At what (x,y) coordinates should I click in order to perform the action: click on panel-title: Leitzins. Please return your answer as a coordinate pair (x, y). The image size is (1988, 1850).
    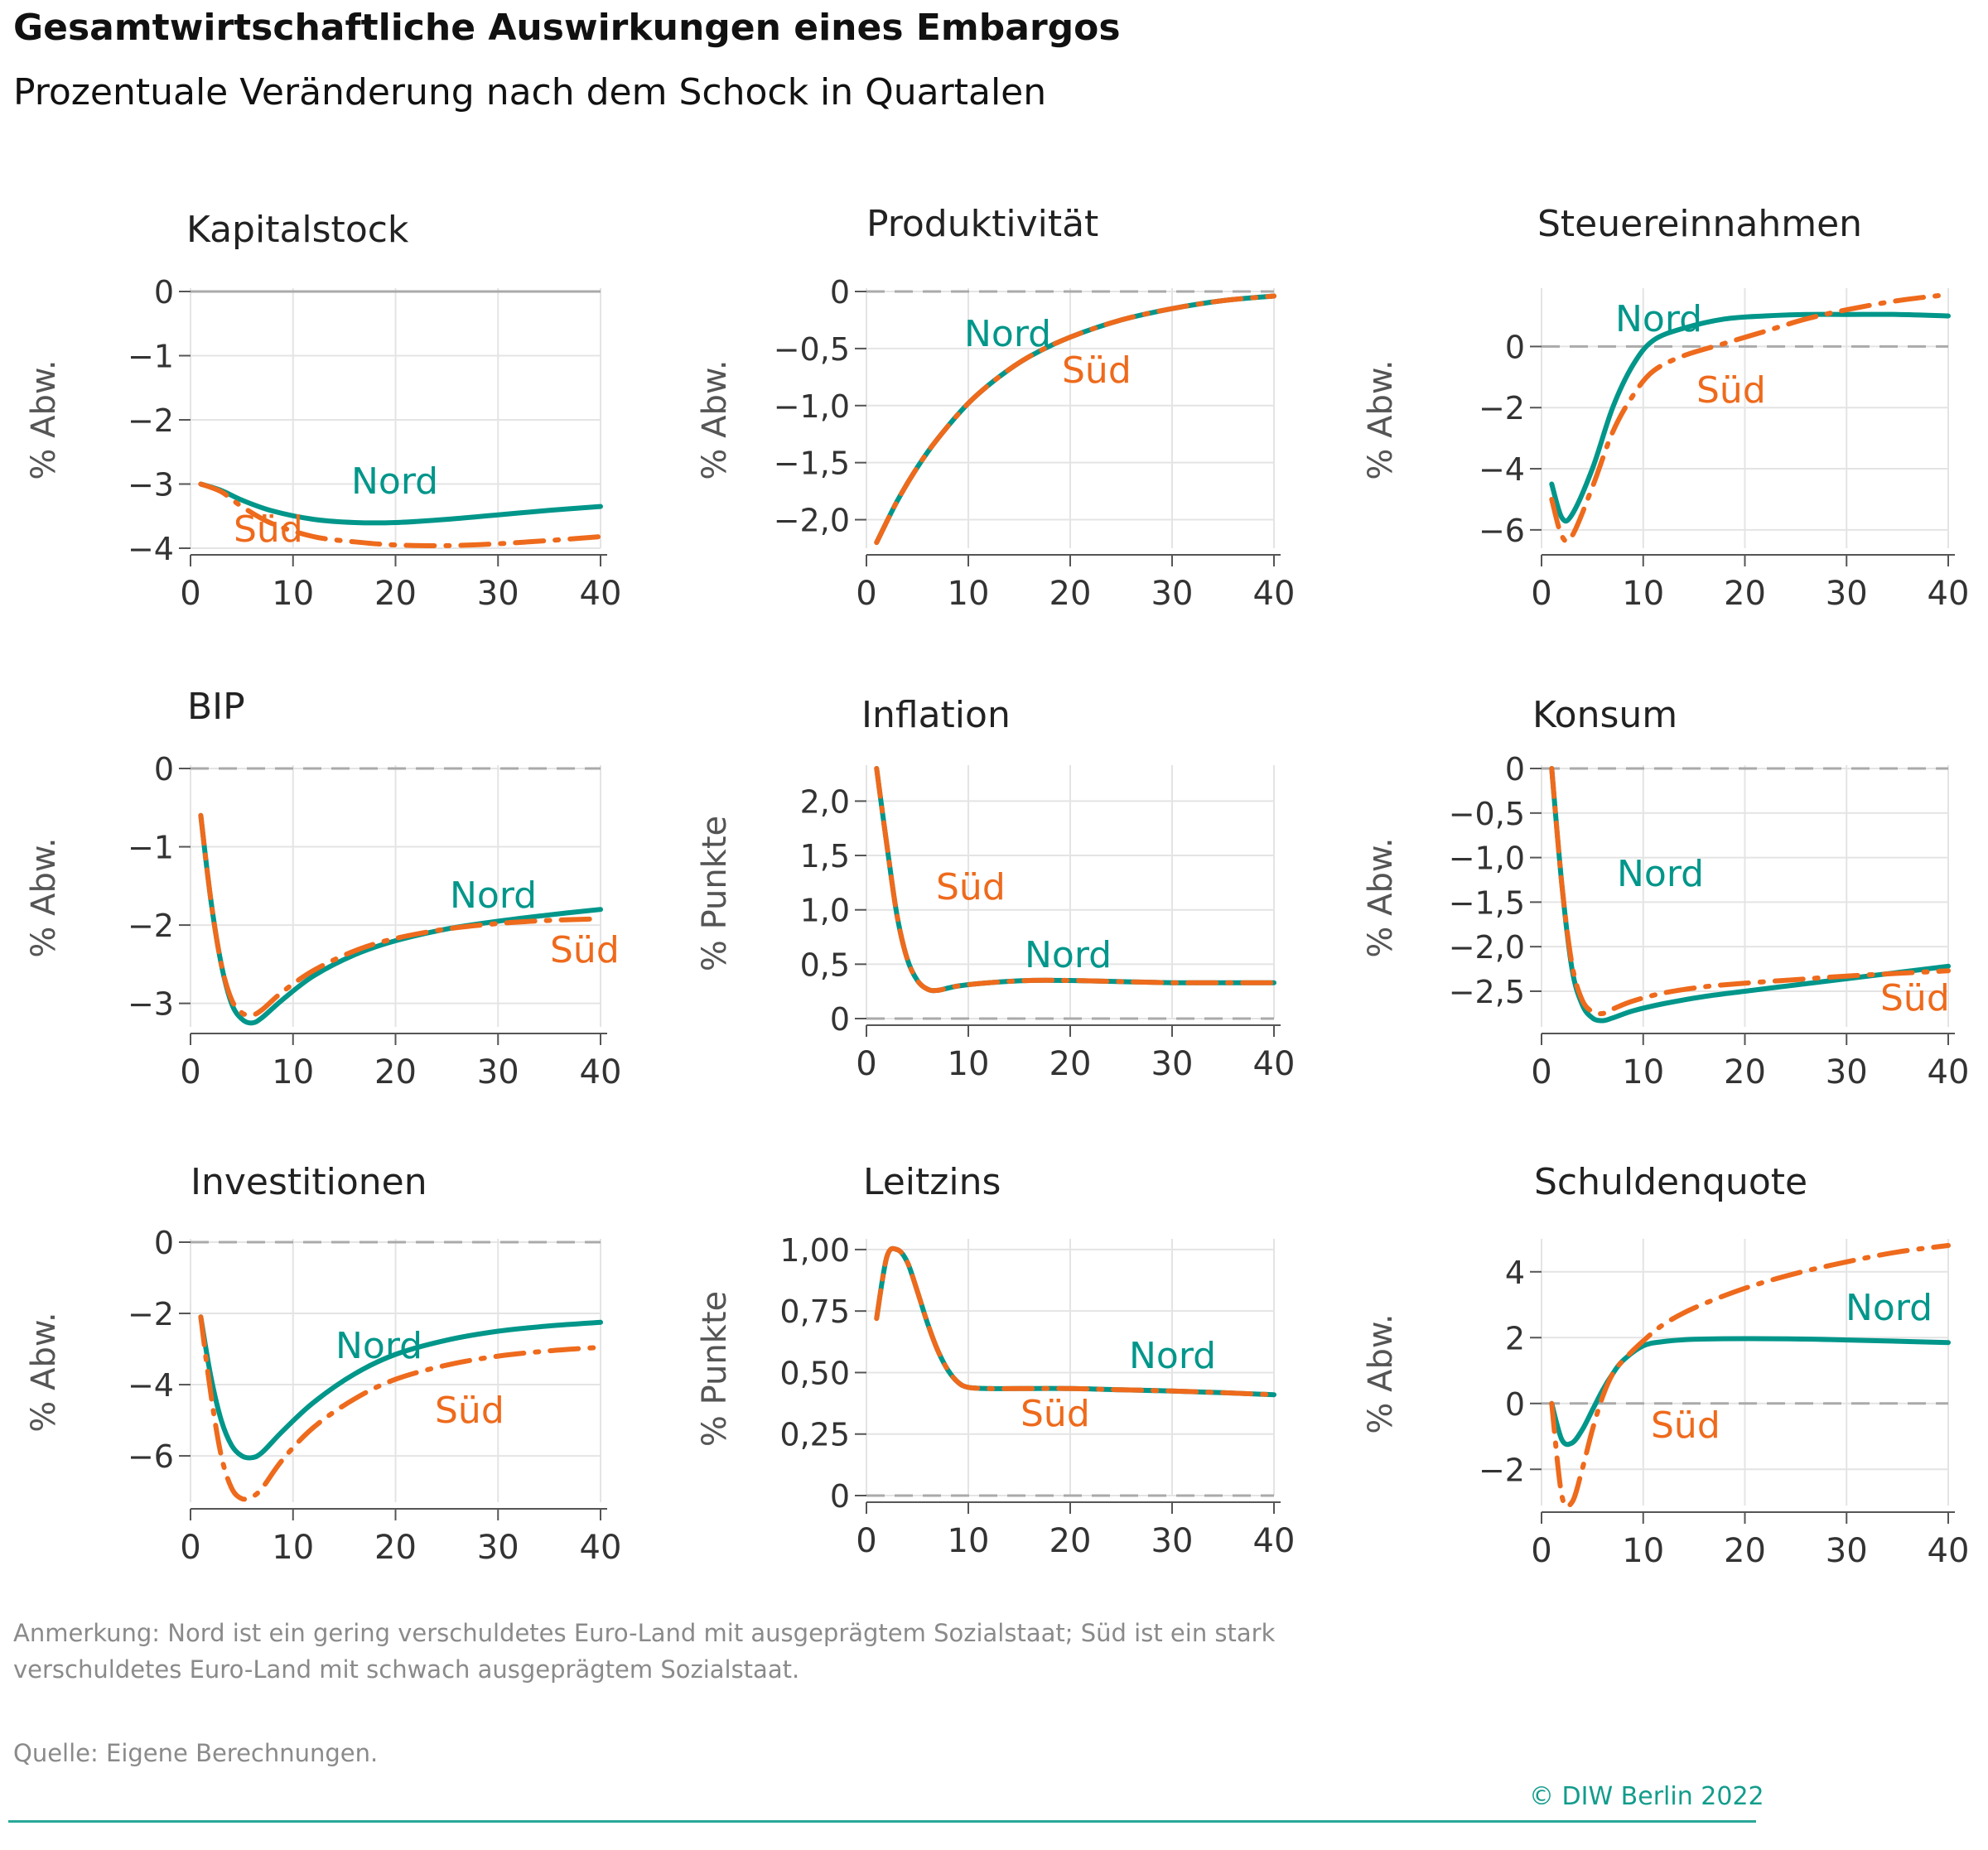
    Looking at the image, I should click on (932, 1182).